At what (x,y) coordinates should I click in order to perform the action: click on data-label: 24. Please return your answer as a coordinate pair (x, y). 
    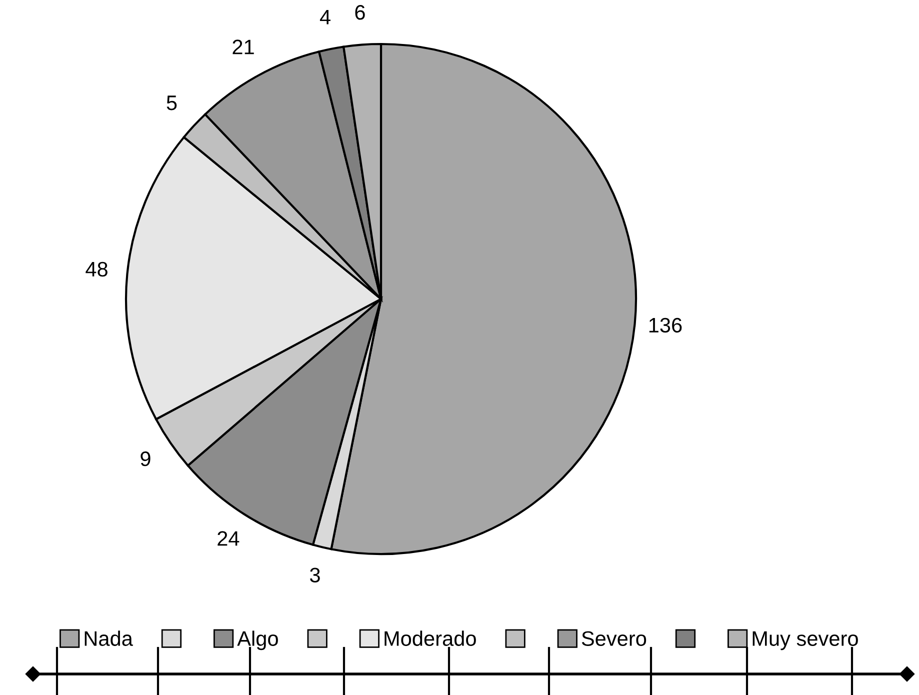
    Looking at the image, I should click on (229, 538).